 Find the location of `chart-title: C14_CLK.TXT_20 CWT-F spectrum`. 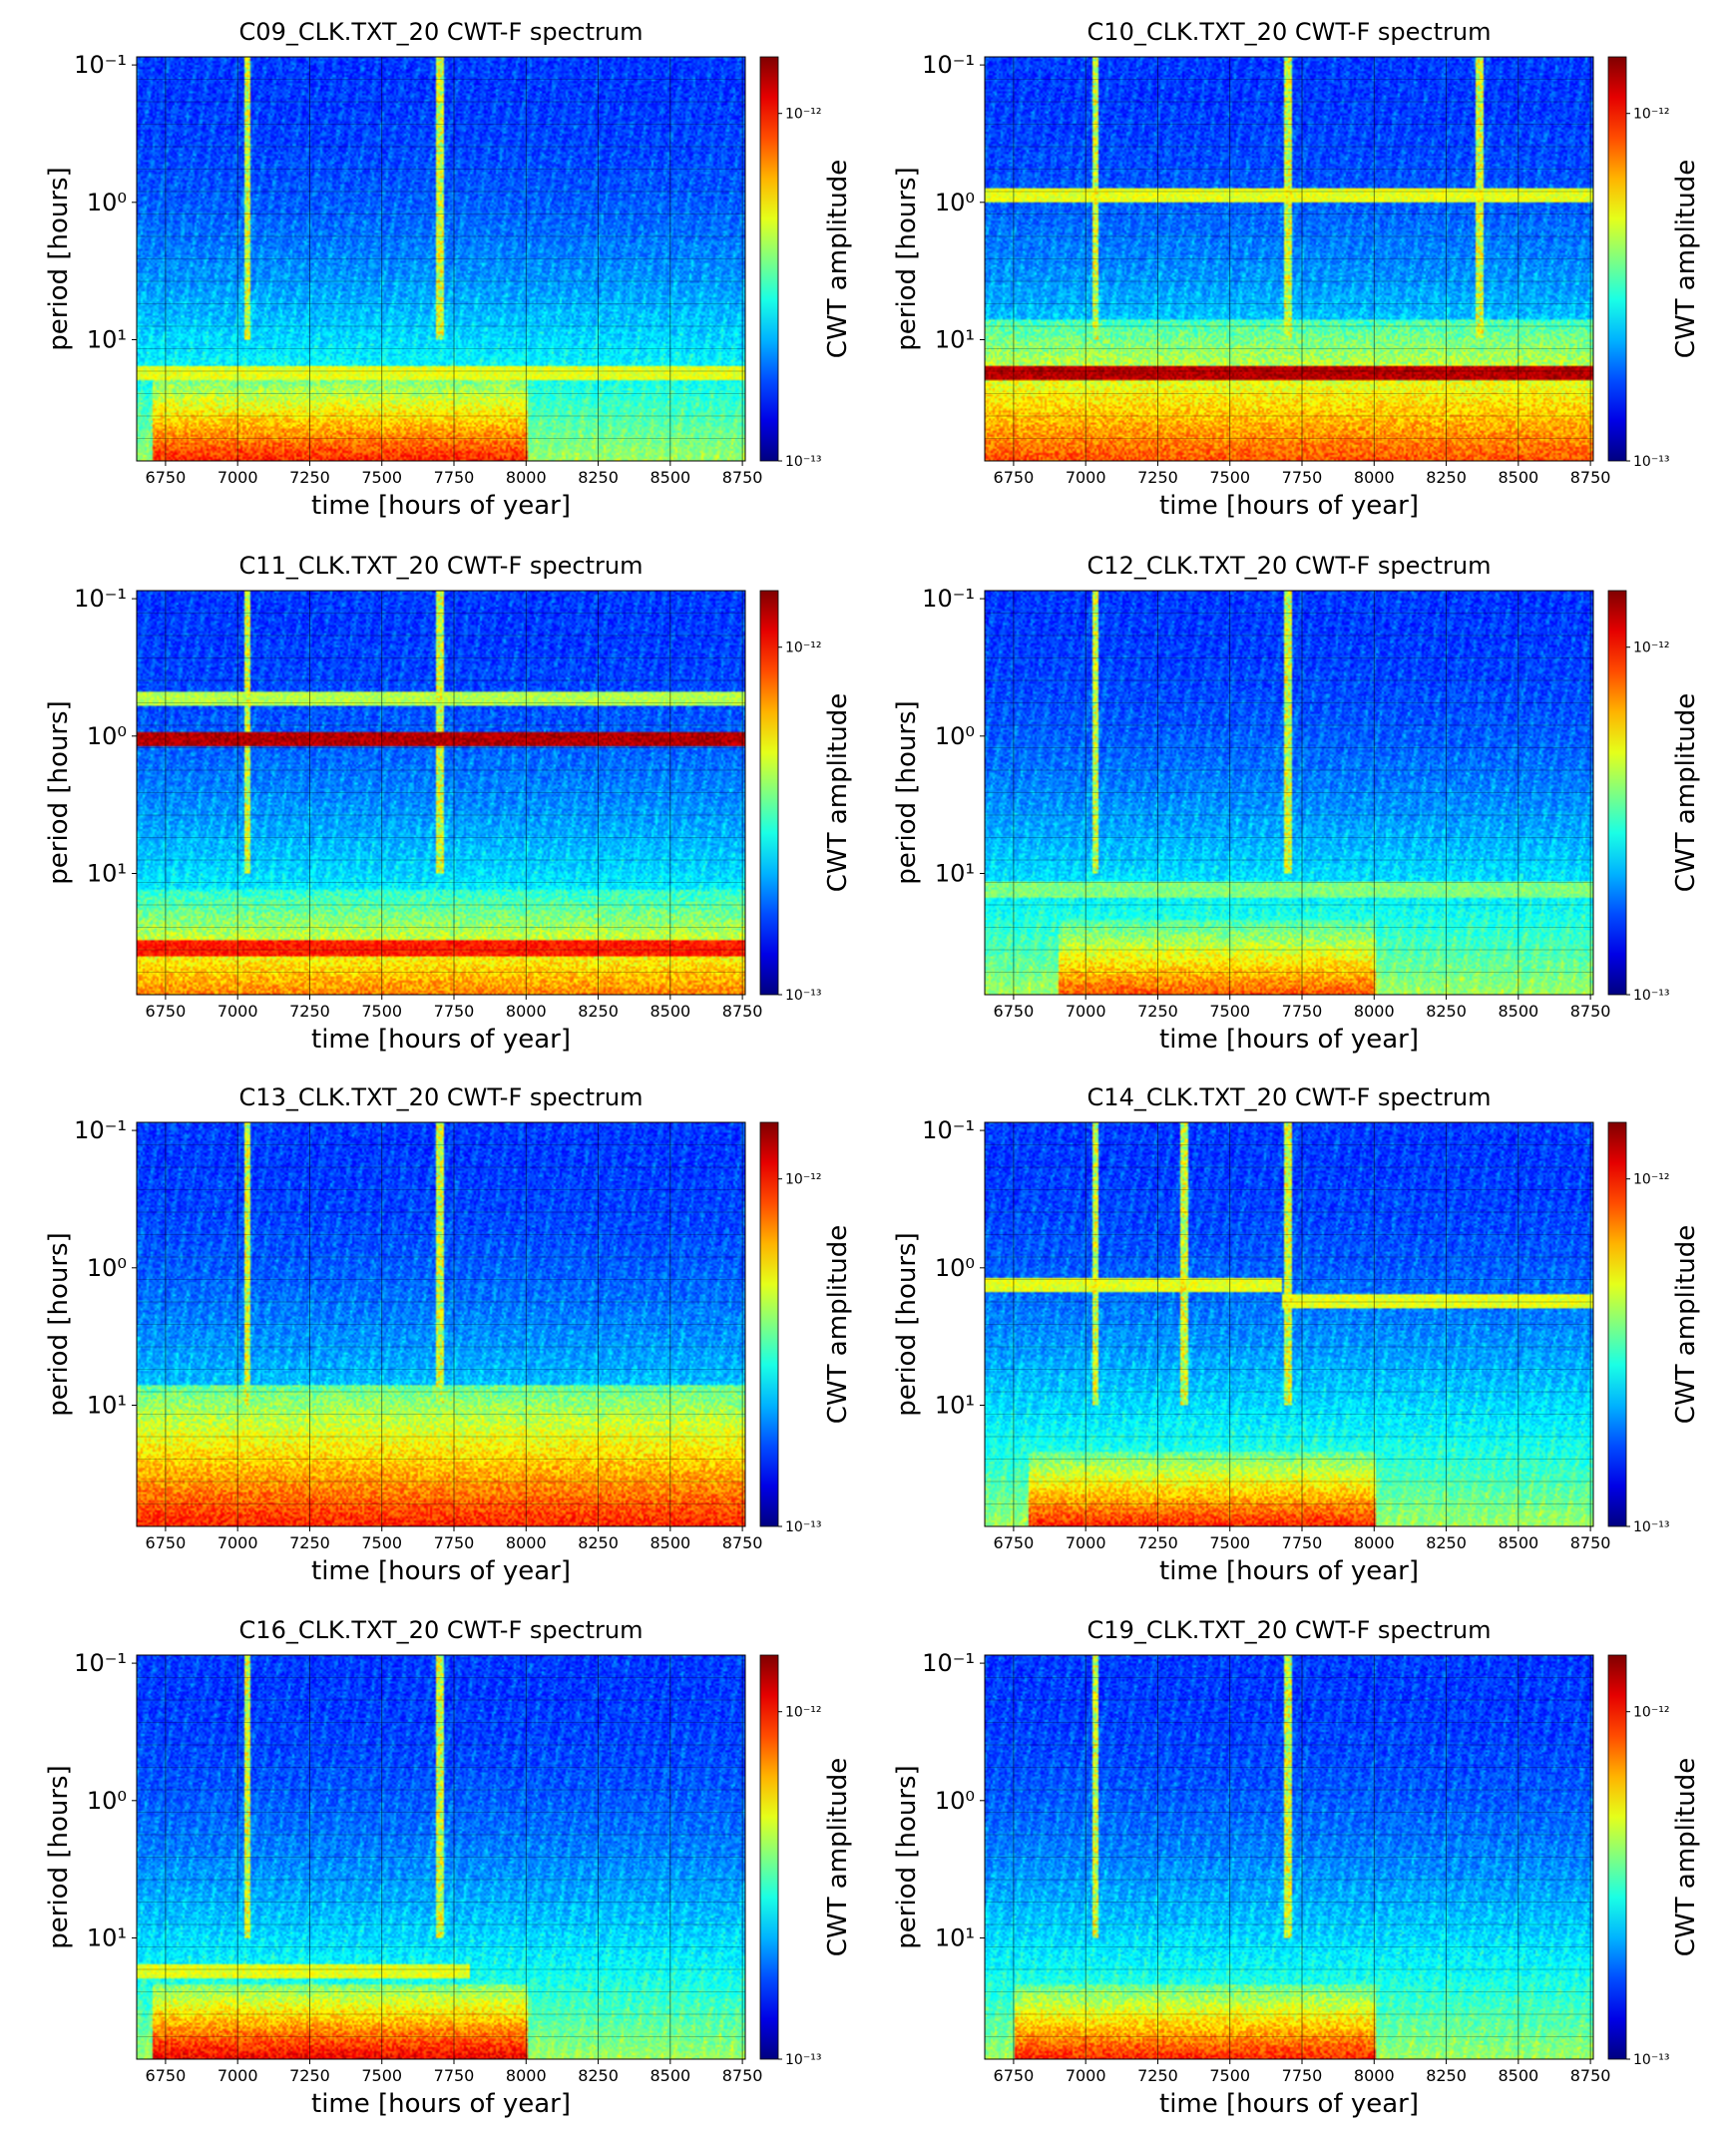

chart-title: C14_CLK.TXT_20 CWT-F spectrum is located at coordinates (1289, 1097).